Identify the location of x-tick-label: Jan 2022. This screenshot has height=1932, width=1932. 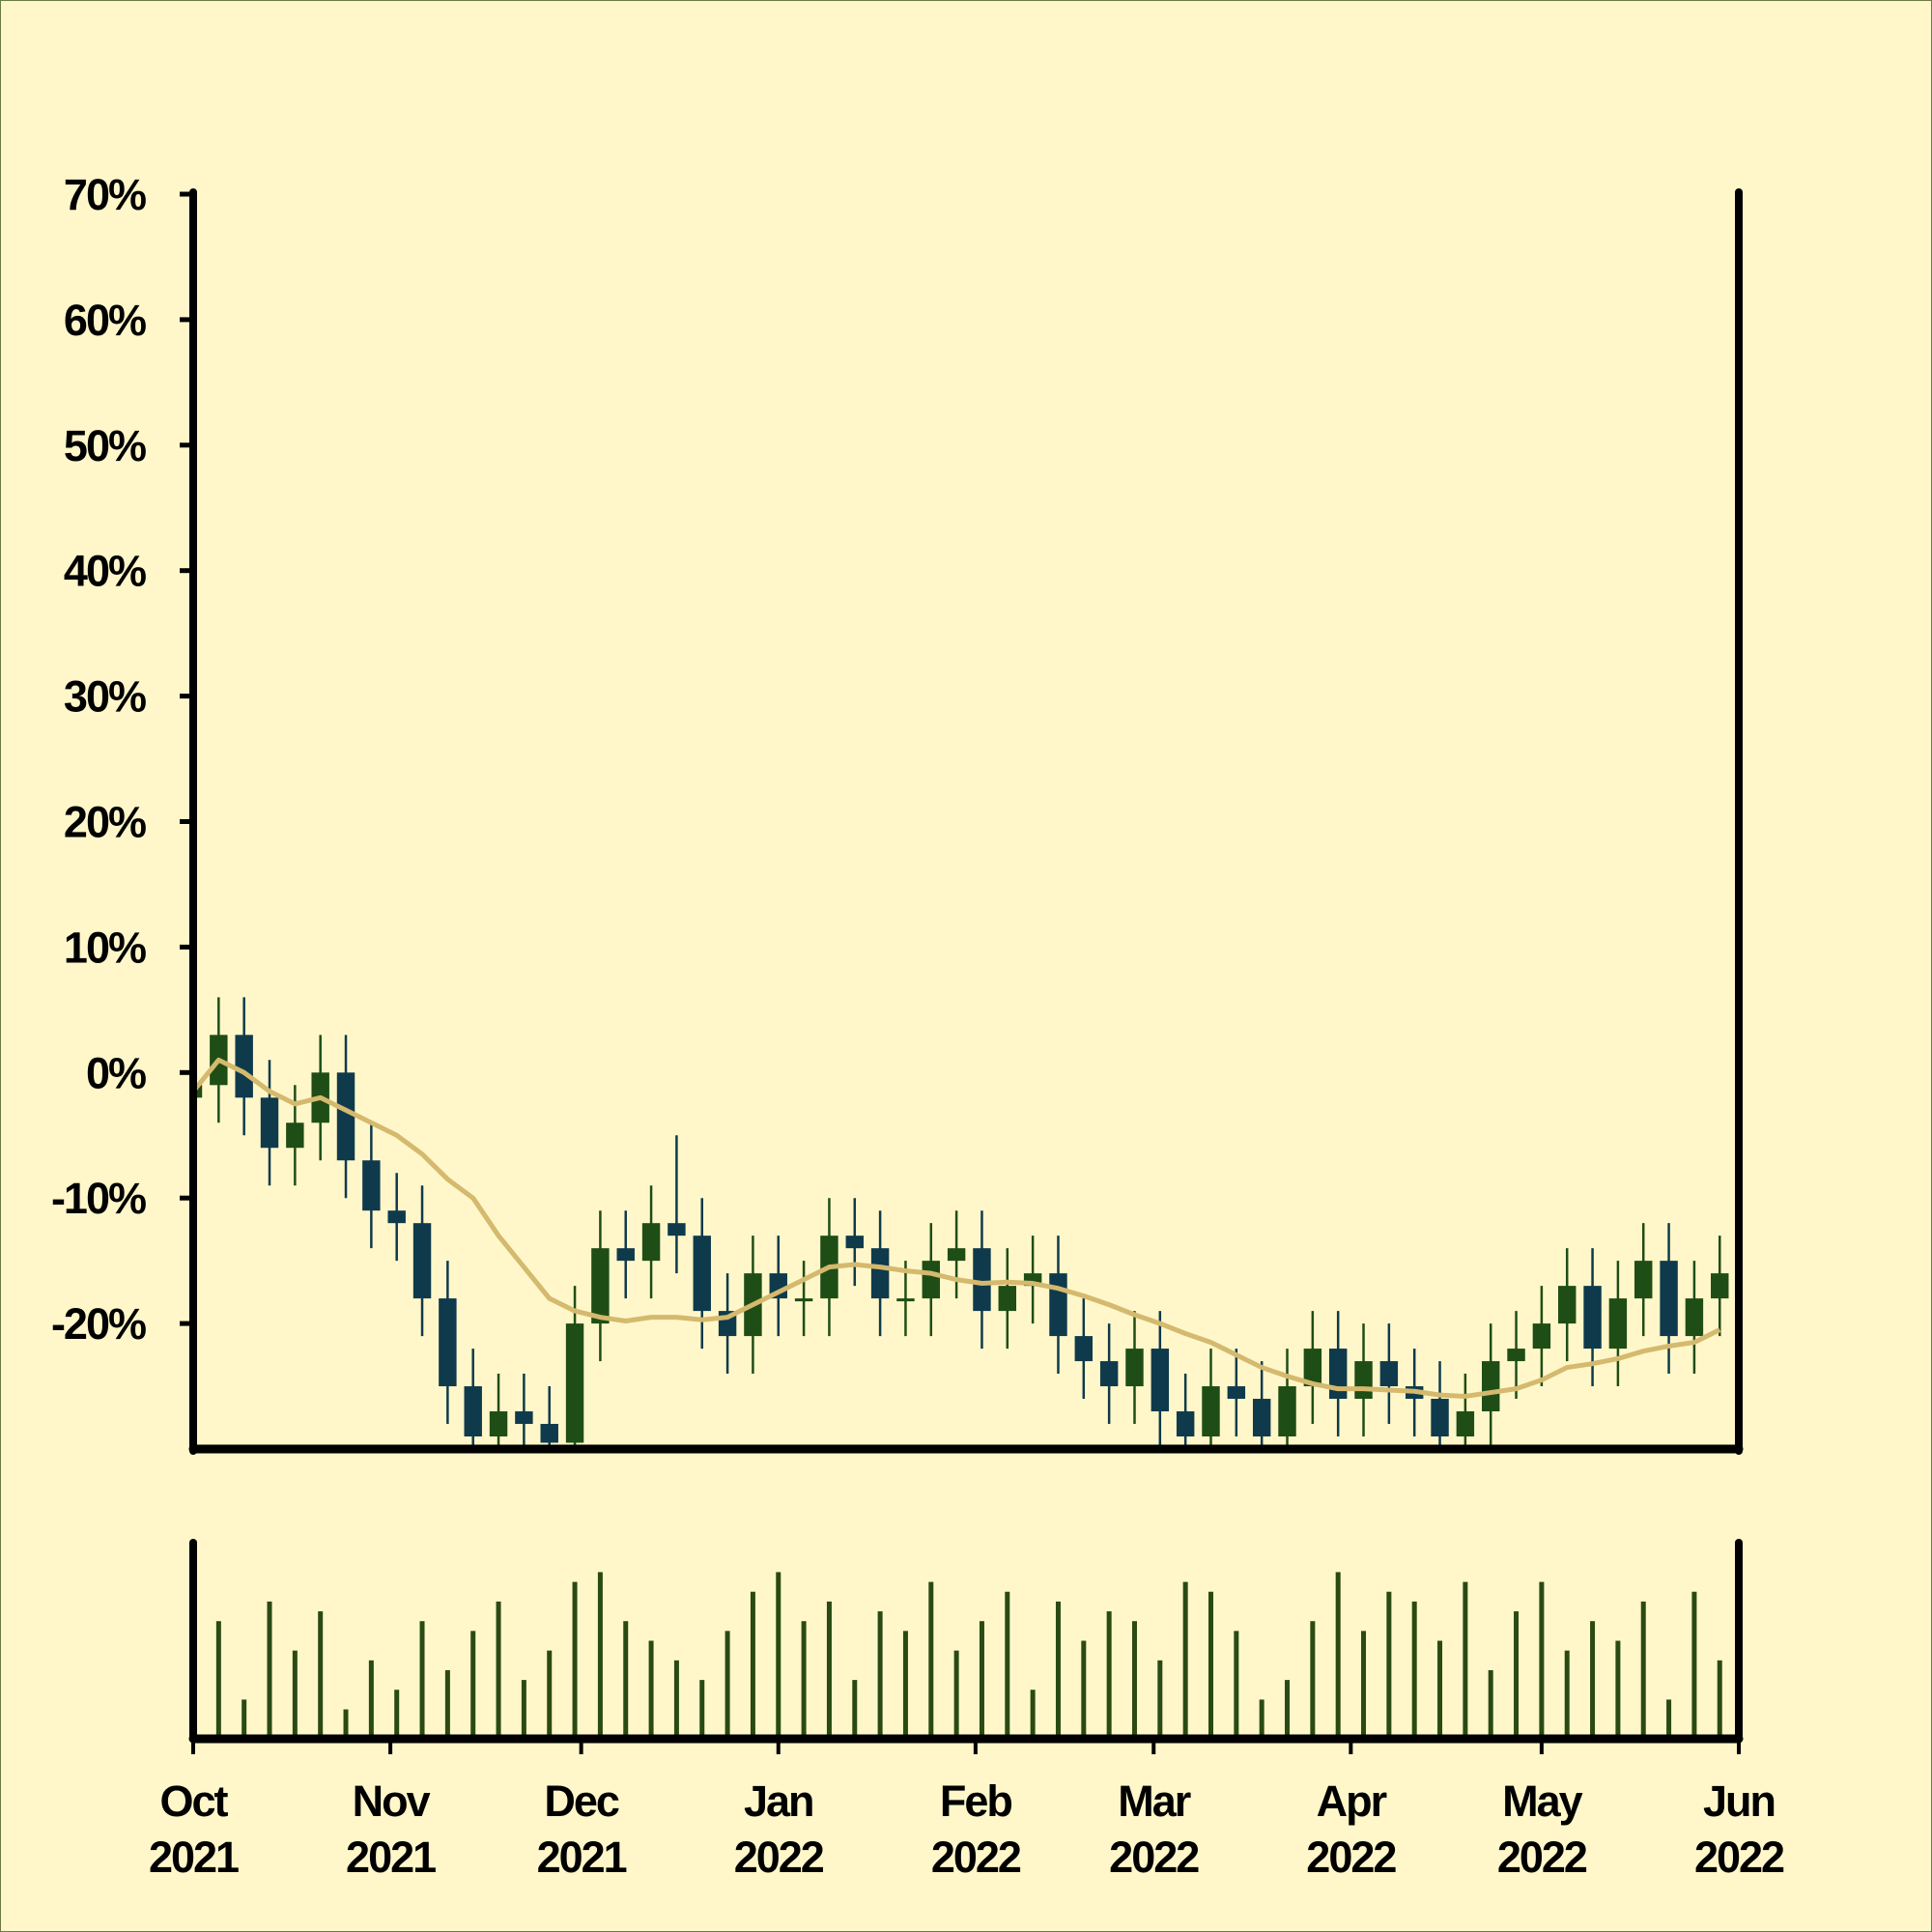
(779, 1829).